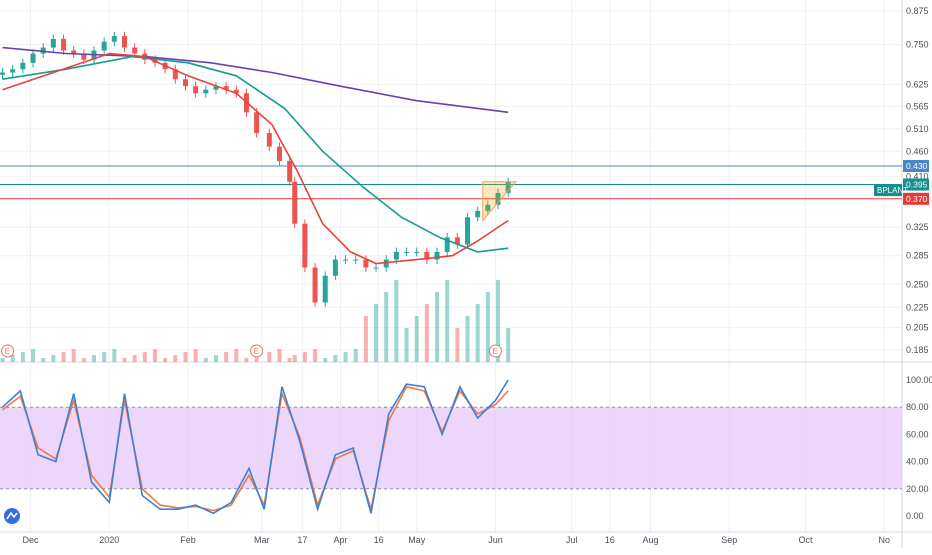  Describe the element at coordinates (917, 45) in the screenshot. I see `price-tick-label: 0.750` at that location.